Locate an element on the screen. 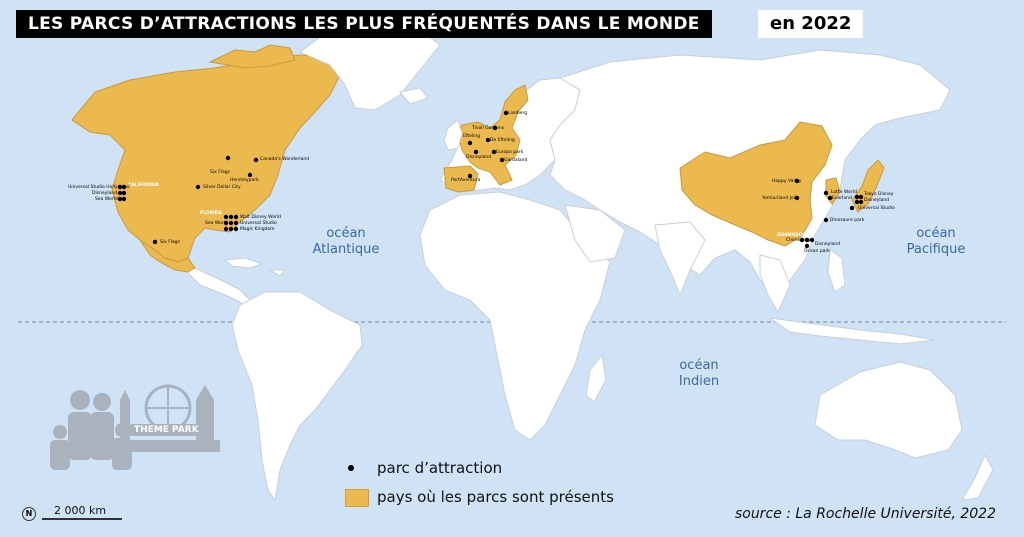 Image resolution: width=1024 pixels, height=537 pixels. park-label: PortAventura is located at coordinates (466, 180).